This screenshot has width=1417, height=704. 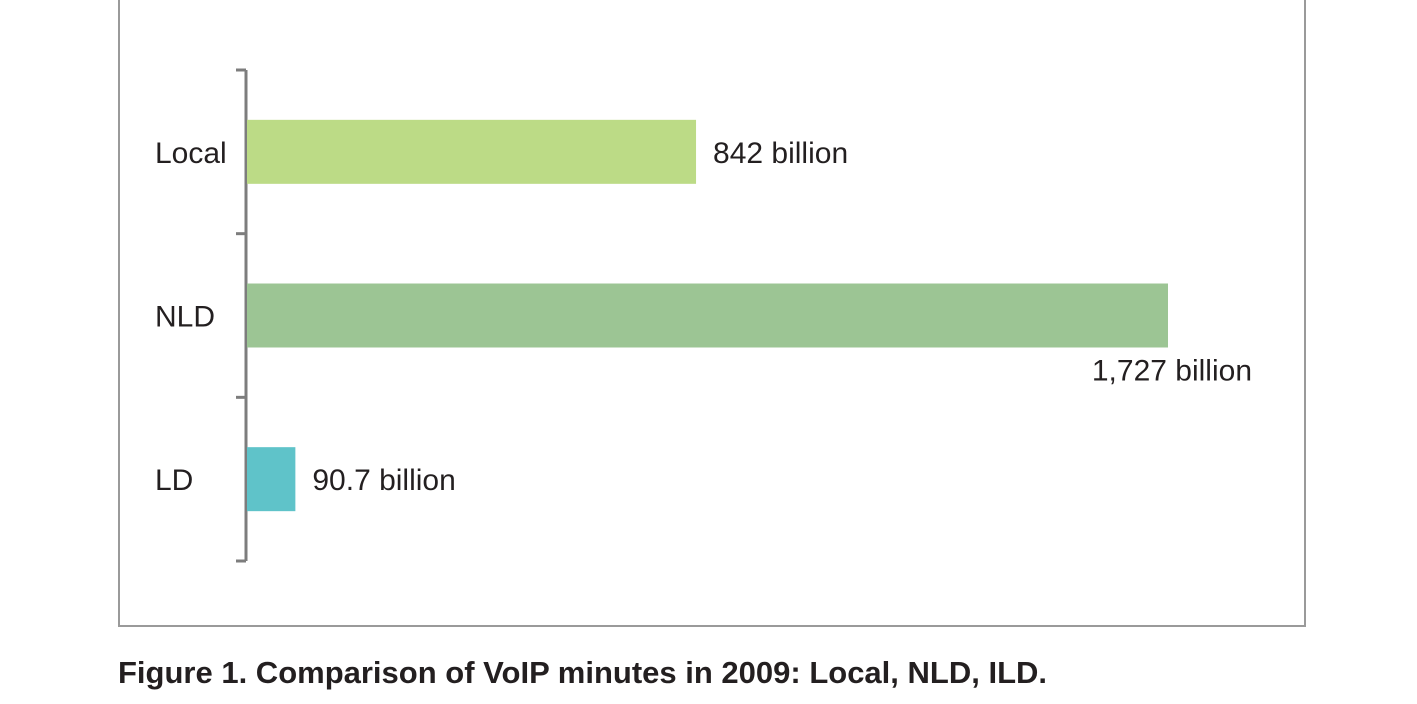 I want to click on category-label-ld: LD, so click(x=174, y=480).